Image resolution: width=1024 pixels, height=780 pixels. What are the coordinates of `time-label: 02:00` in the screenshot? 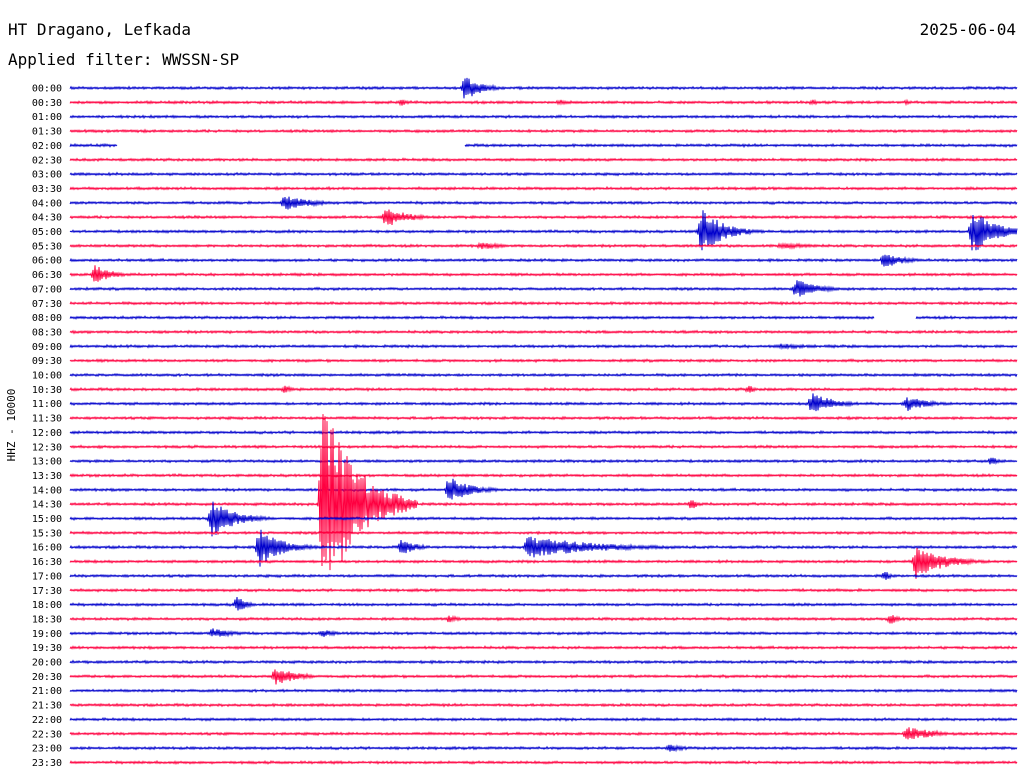 It's located at (47, 146).